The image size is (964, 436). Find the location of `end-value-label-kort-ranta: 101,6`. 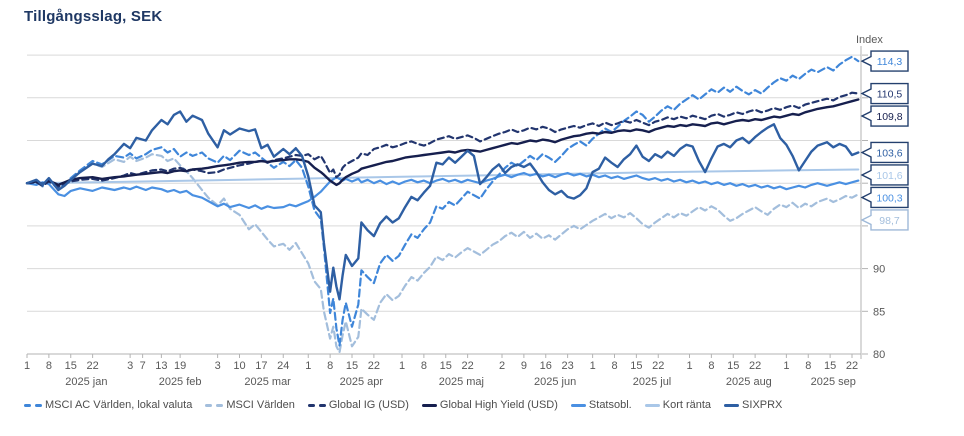

end-value-label-kort-ranta: 101,6 is located at coordinates (889, 176).